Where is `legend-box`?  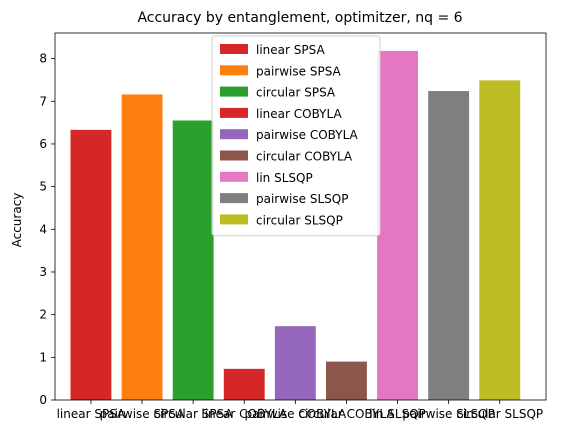
legend-box is located at coordinates (296, 136).